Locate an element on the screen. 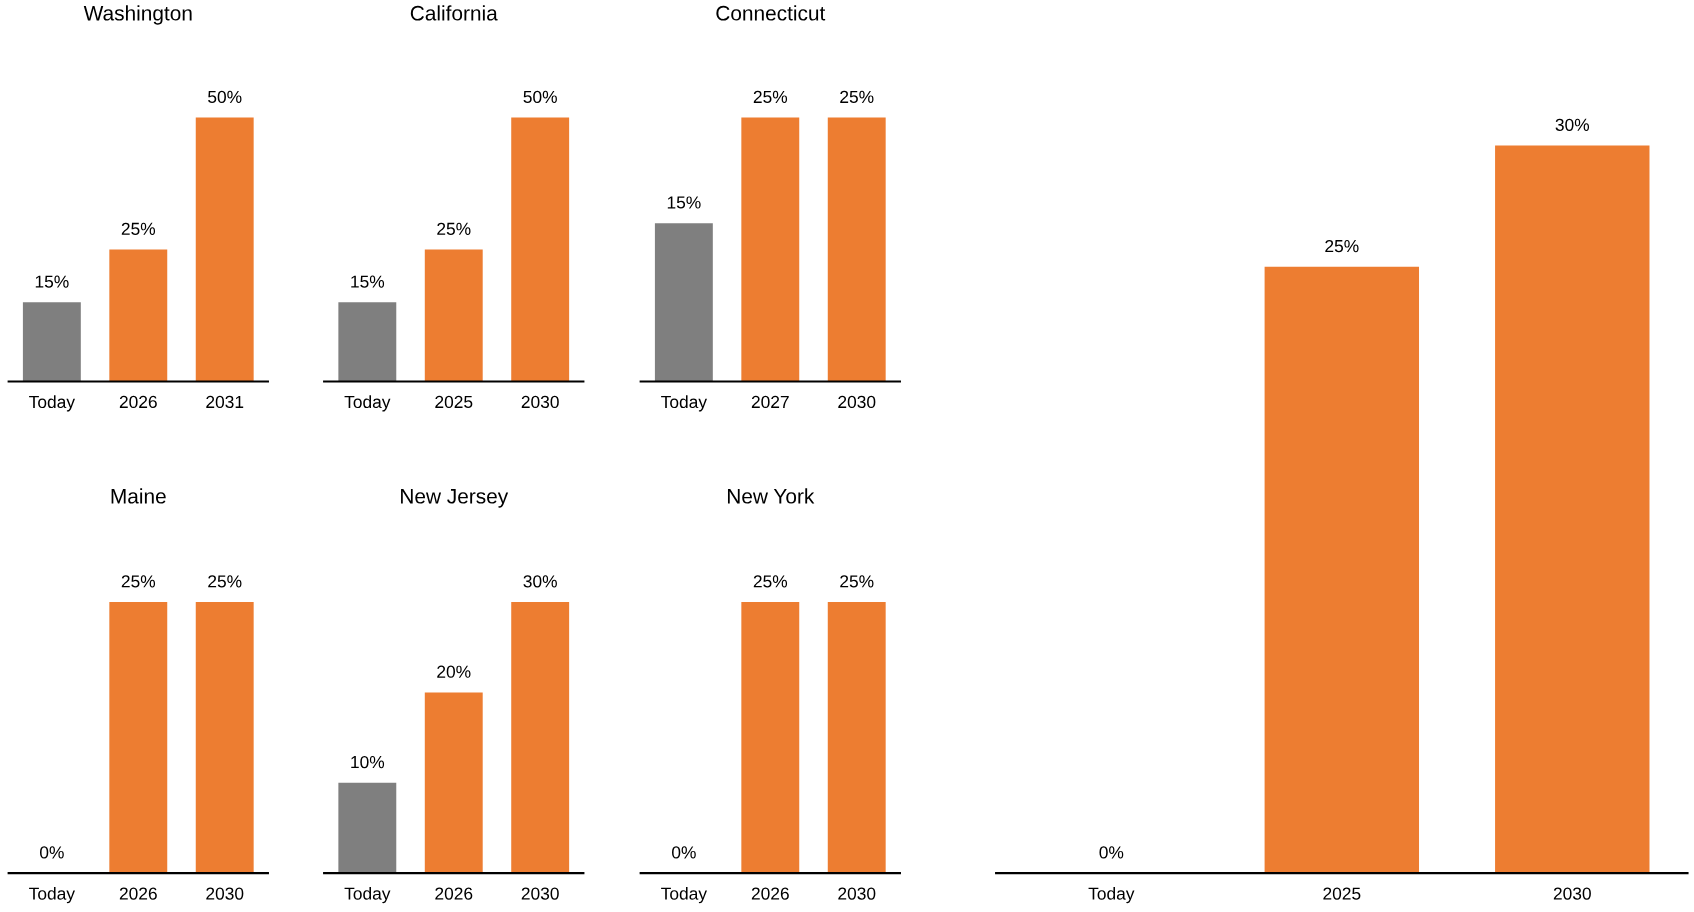 The width and height of the screenshot is (1694, 912). x-tick-label: 2027 is located at coordinates (770, 402).